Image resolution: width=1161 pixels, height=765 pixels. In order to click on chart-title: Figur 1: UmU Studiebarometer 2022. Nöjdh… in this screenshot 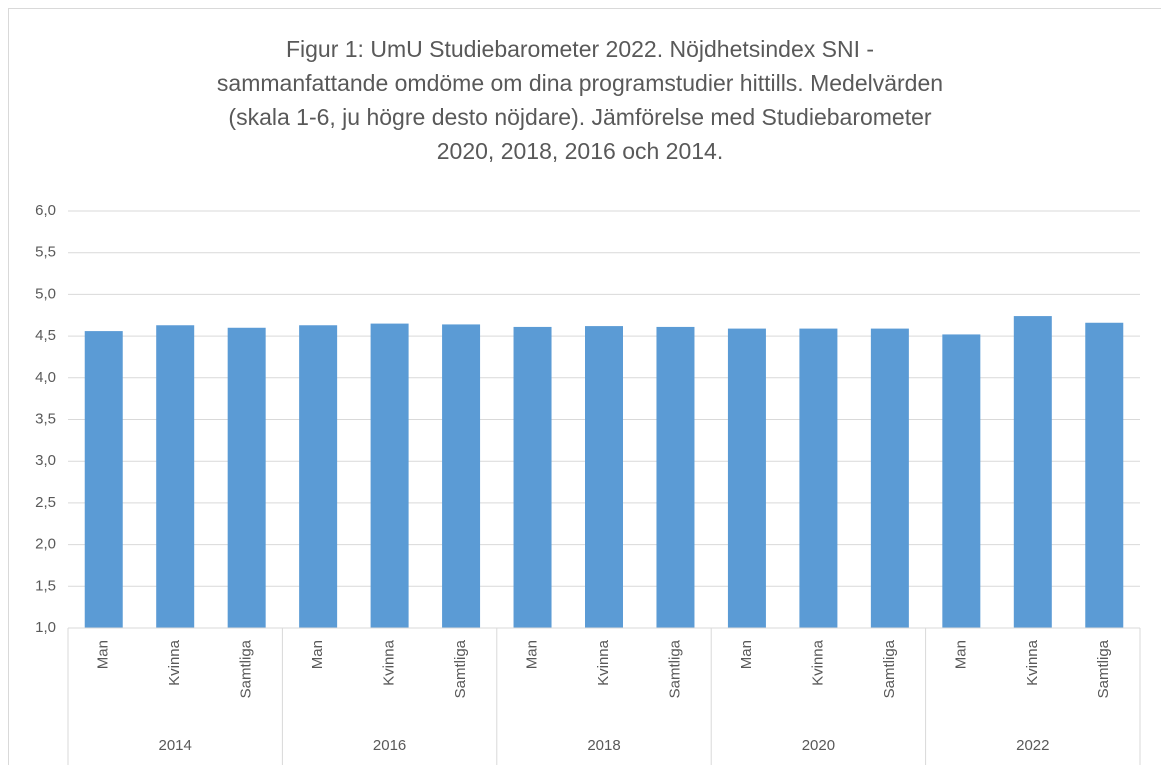, I will do `click(580, 100)`.